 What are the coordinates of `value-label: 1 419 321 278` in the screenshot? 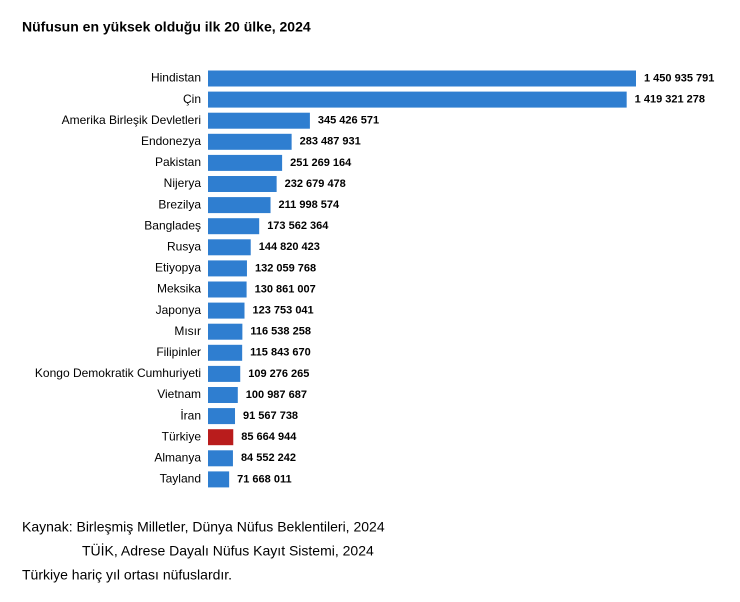 It's located at (670, 100).